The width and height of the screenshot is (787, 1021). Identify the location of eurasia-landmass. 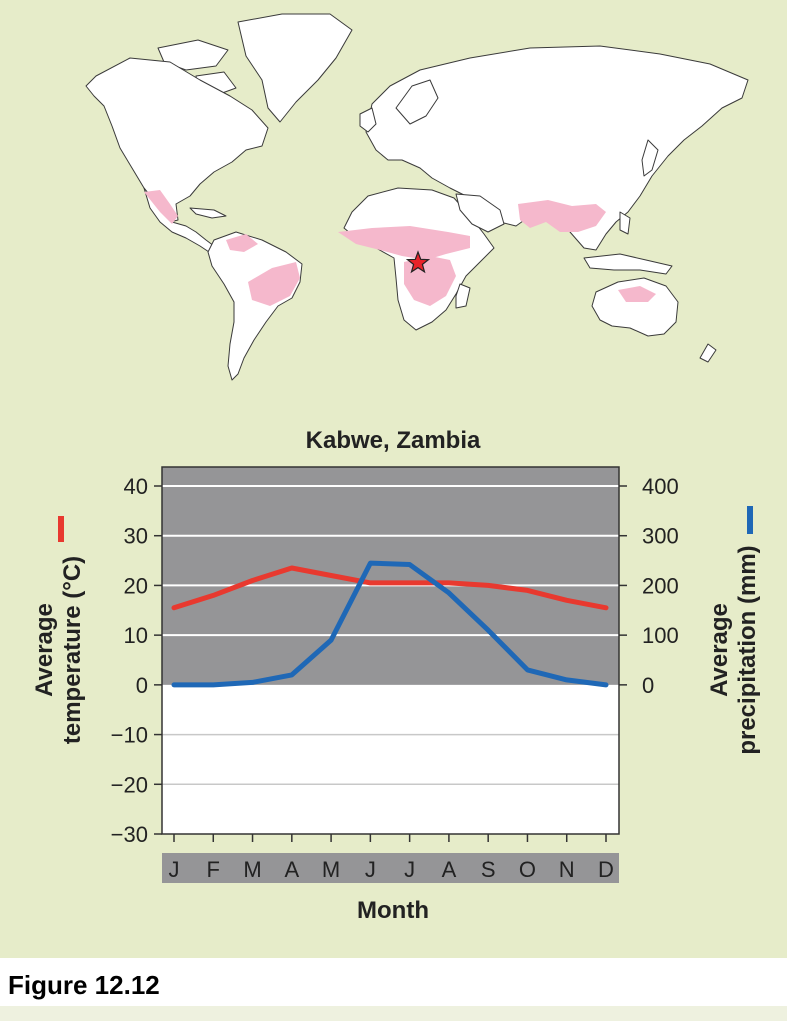
(557, 148).